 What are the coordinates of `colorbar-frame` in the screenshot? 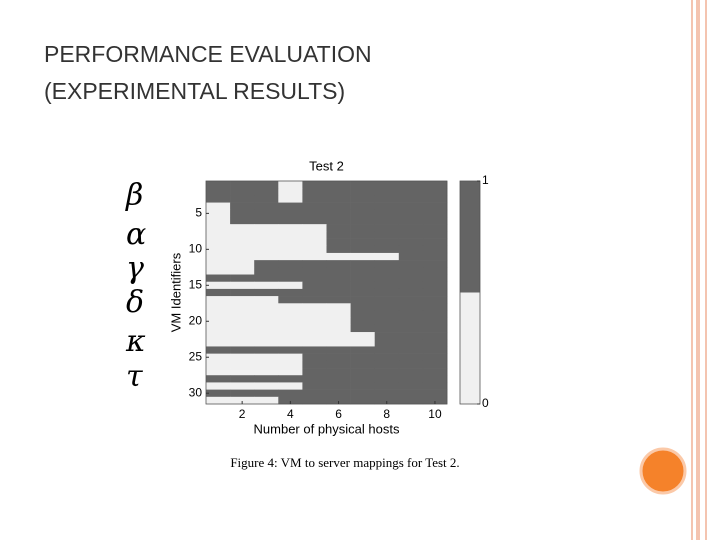 It's located at (470, 292).